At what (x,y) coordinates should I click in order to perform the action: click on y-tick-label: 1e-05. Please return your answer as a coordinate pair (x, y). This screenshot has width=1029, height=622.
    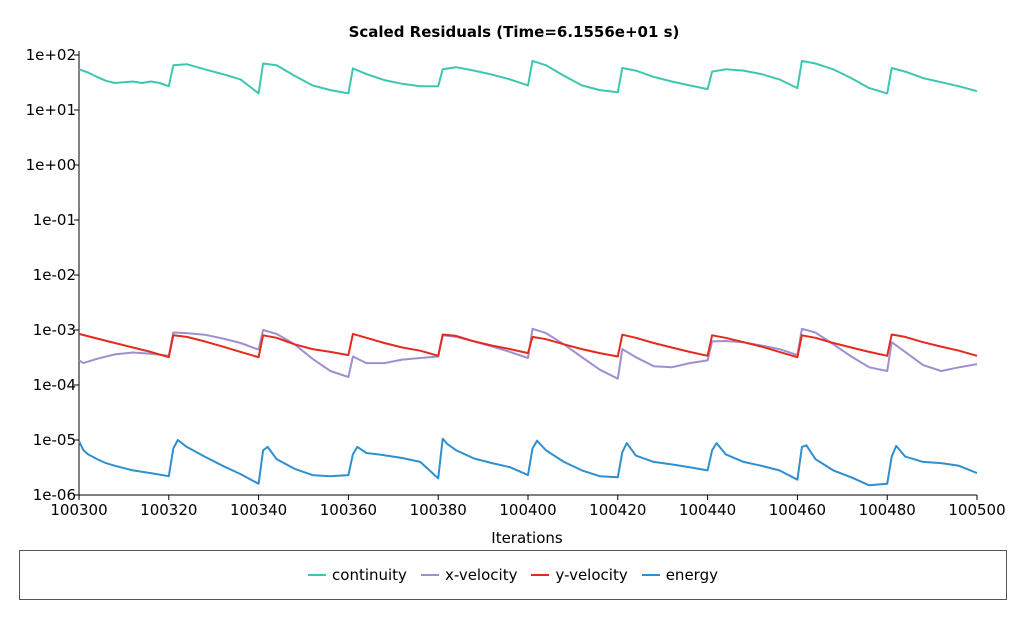
    Looking at the image, I should click on (54, 440).